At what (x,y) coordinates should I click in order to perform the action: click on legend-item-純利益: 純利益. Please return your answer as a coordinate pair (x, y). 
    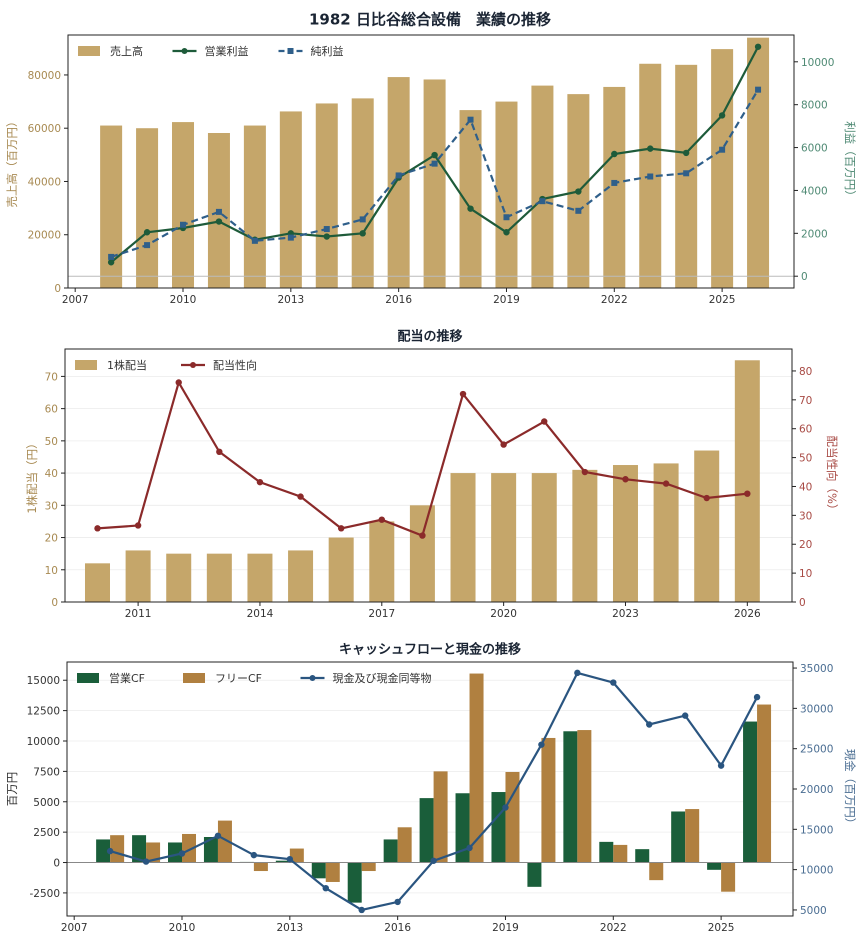
    Looking at the image, I should click on (311, 51).